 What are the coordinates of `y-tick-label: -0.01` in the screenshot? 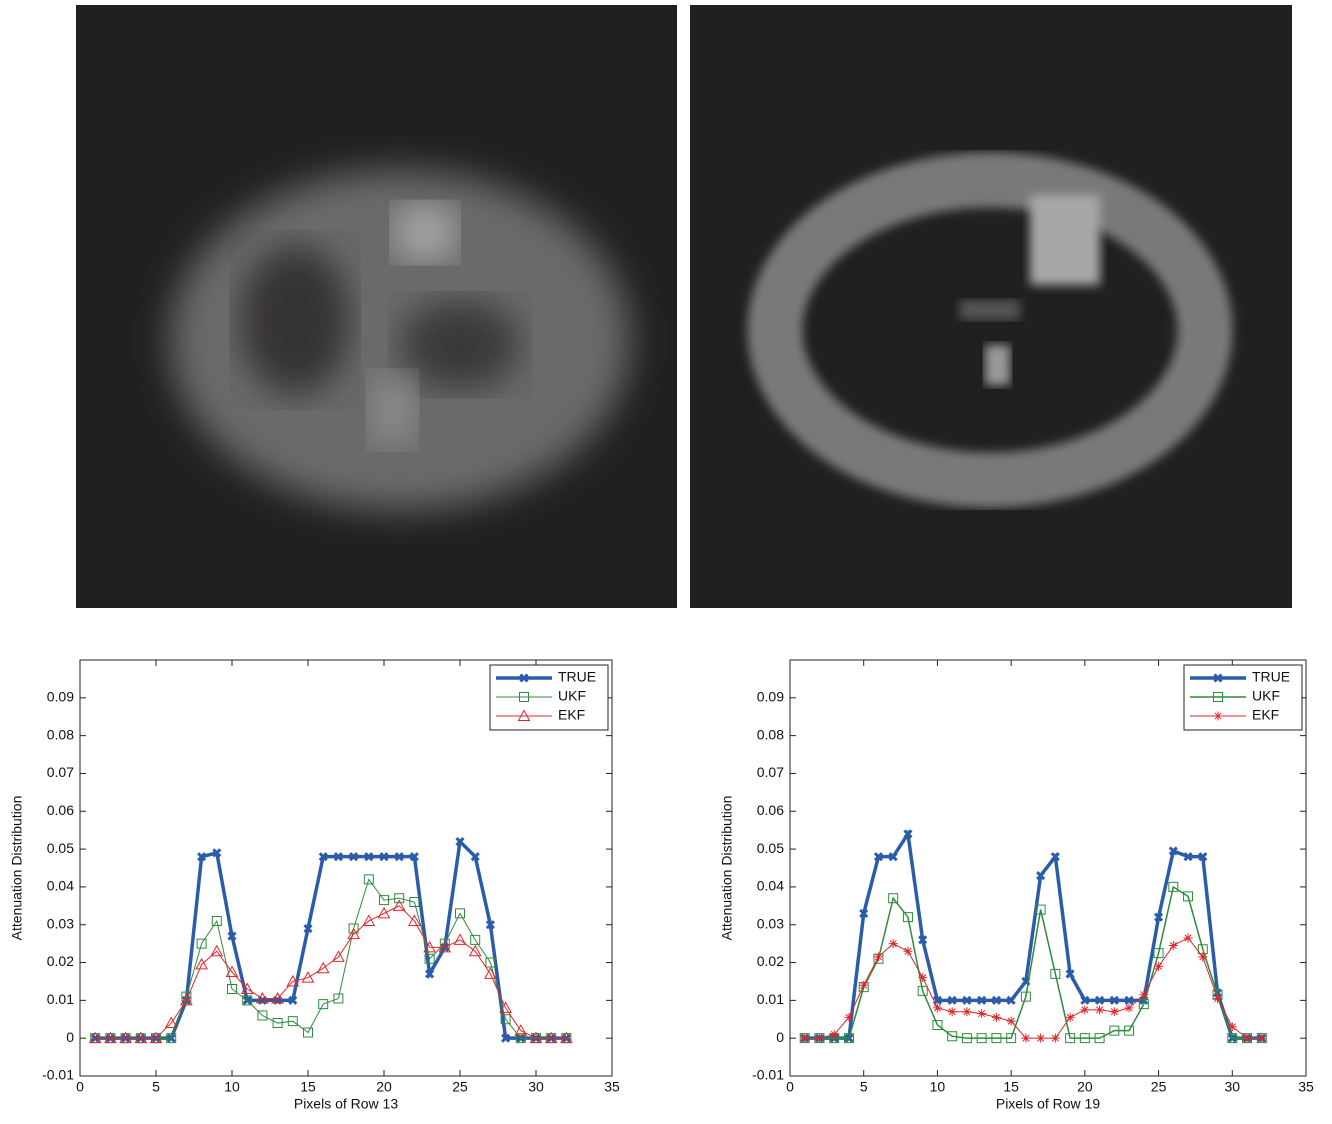 It's located at (768, 1075).